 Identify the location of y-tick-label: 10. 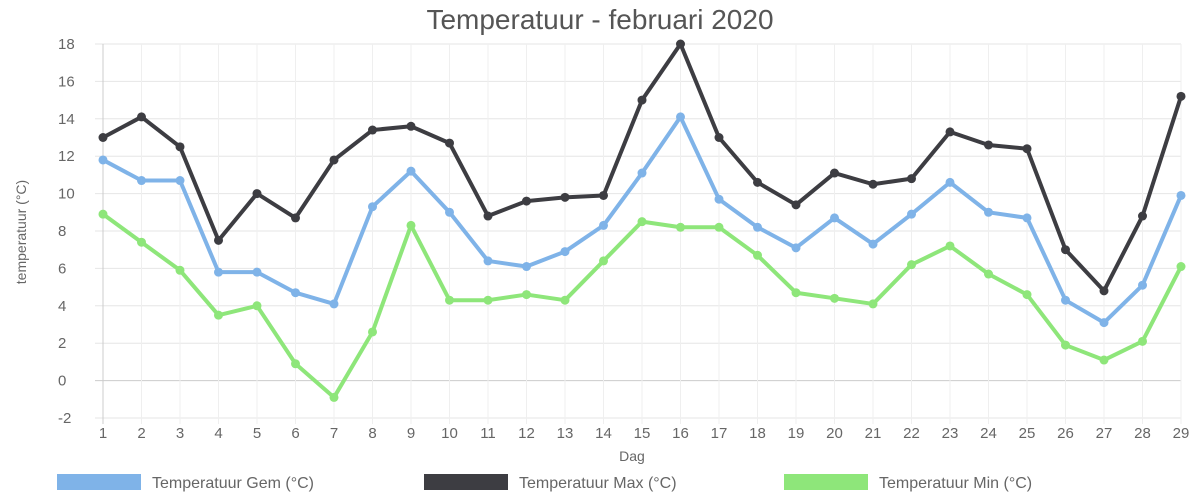
(66, 194).